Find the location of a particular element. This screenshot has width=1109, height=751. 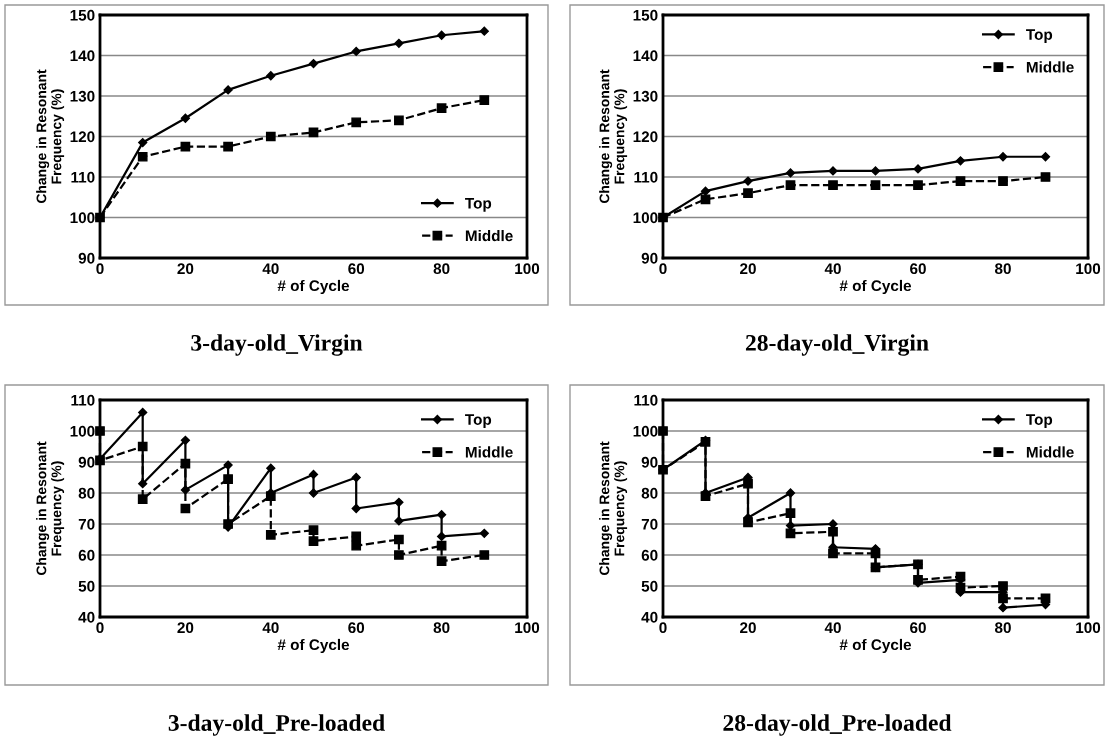

y-tick-label: 50 is located at coordinates (649, 586).